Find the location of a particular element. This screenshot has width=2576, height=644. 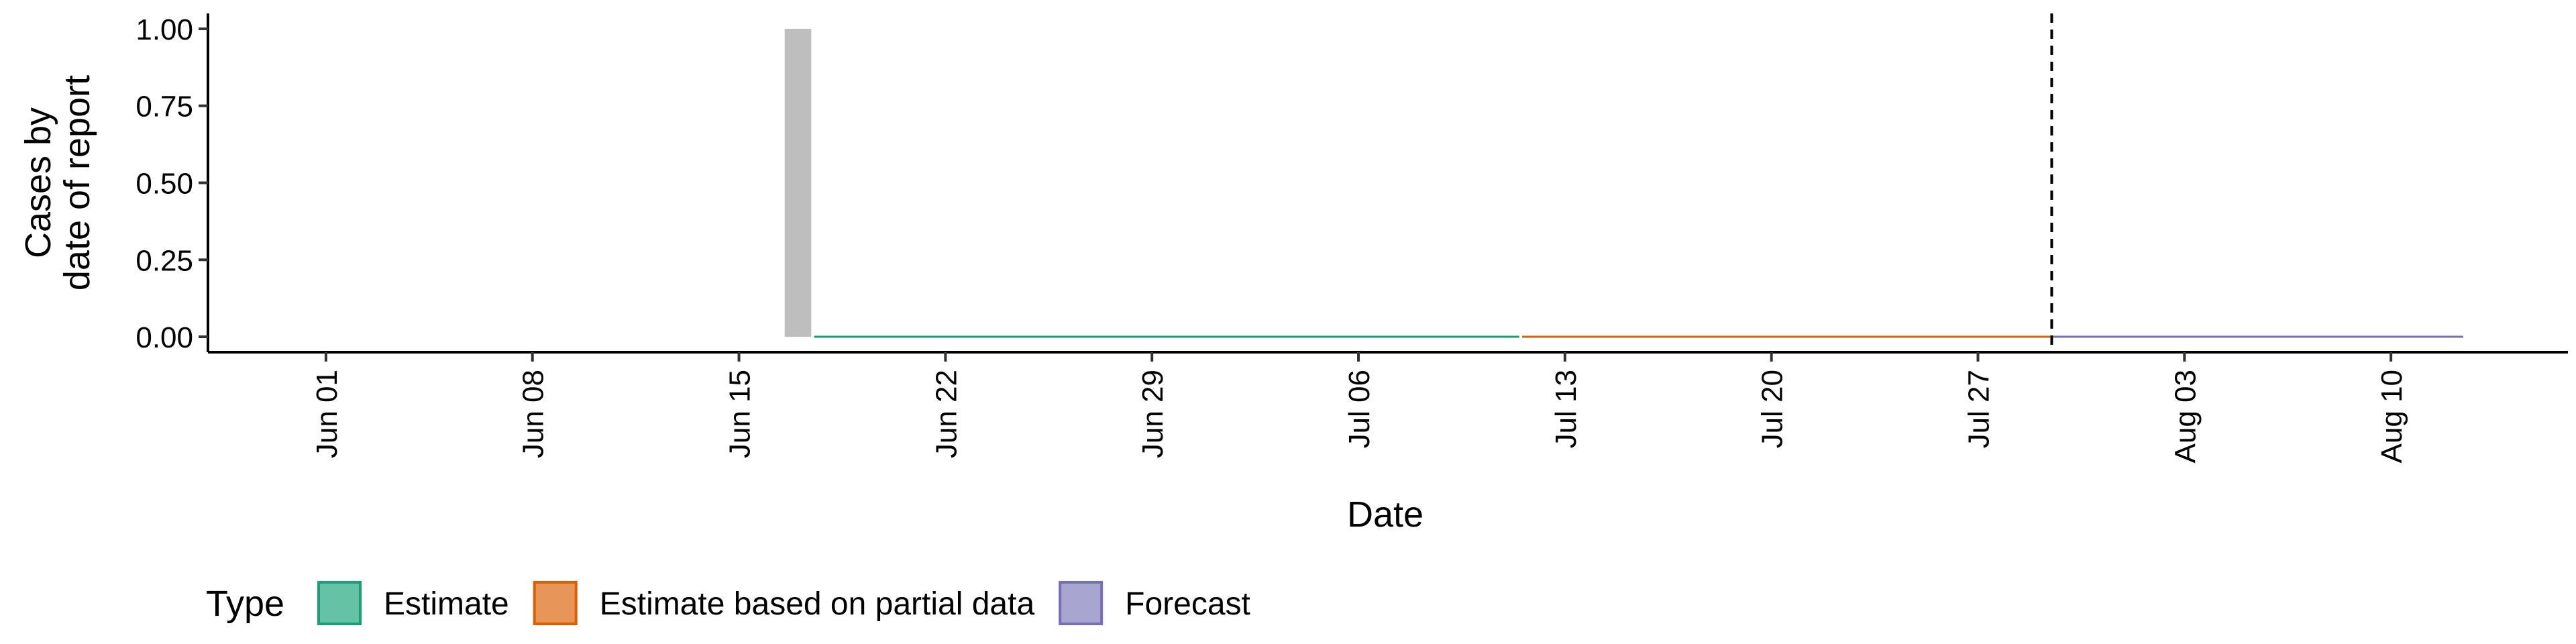

x-tick-label-1: Jun 08 is located at coordinates (533, 414).